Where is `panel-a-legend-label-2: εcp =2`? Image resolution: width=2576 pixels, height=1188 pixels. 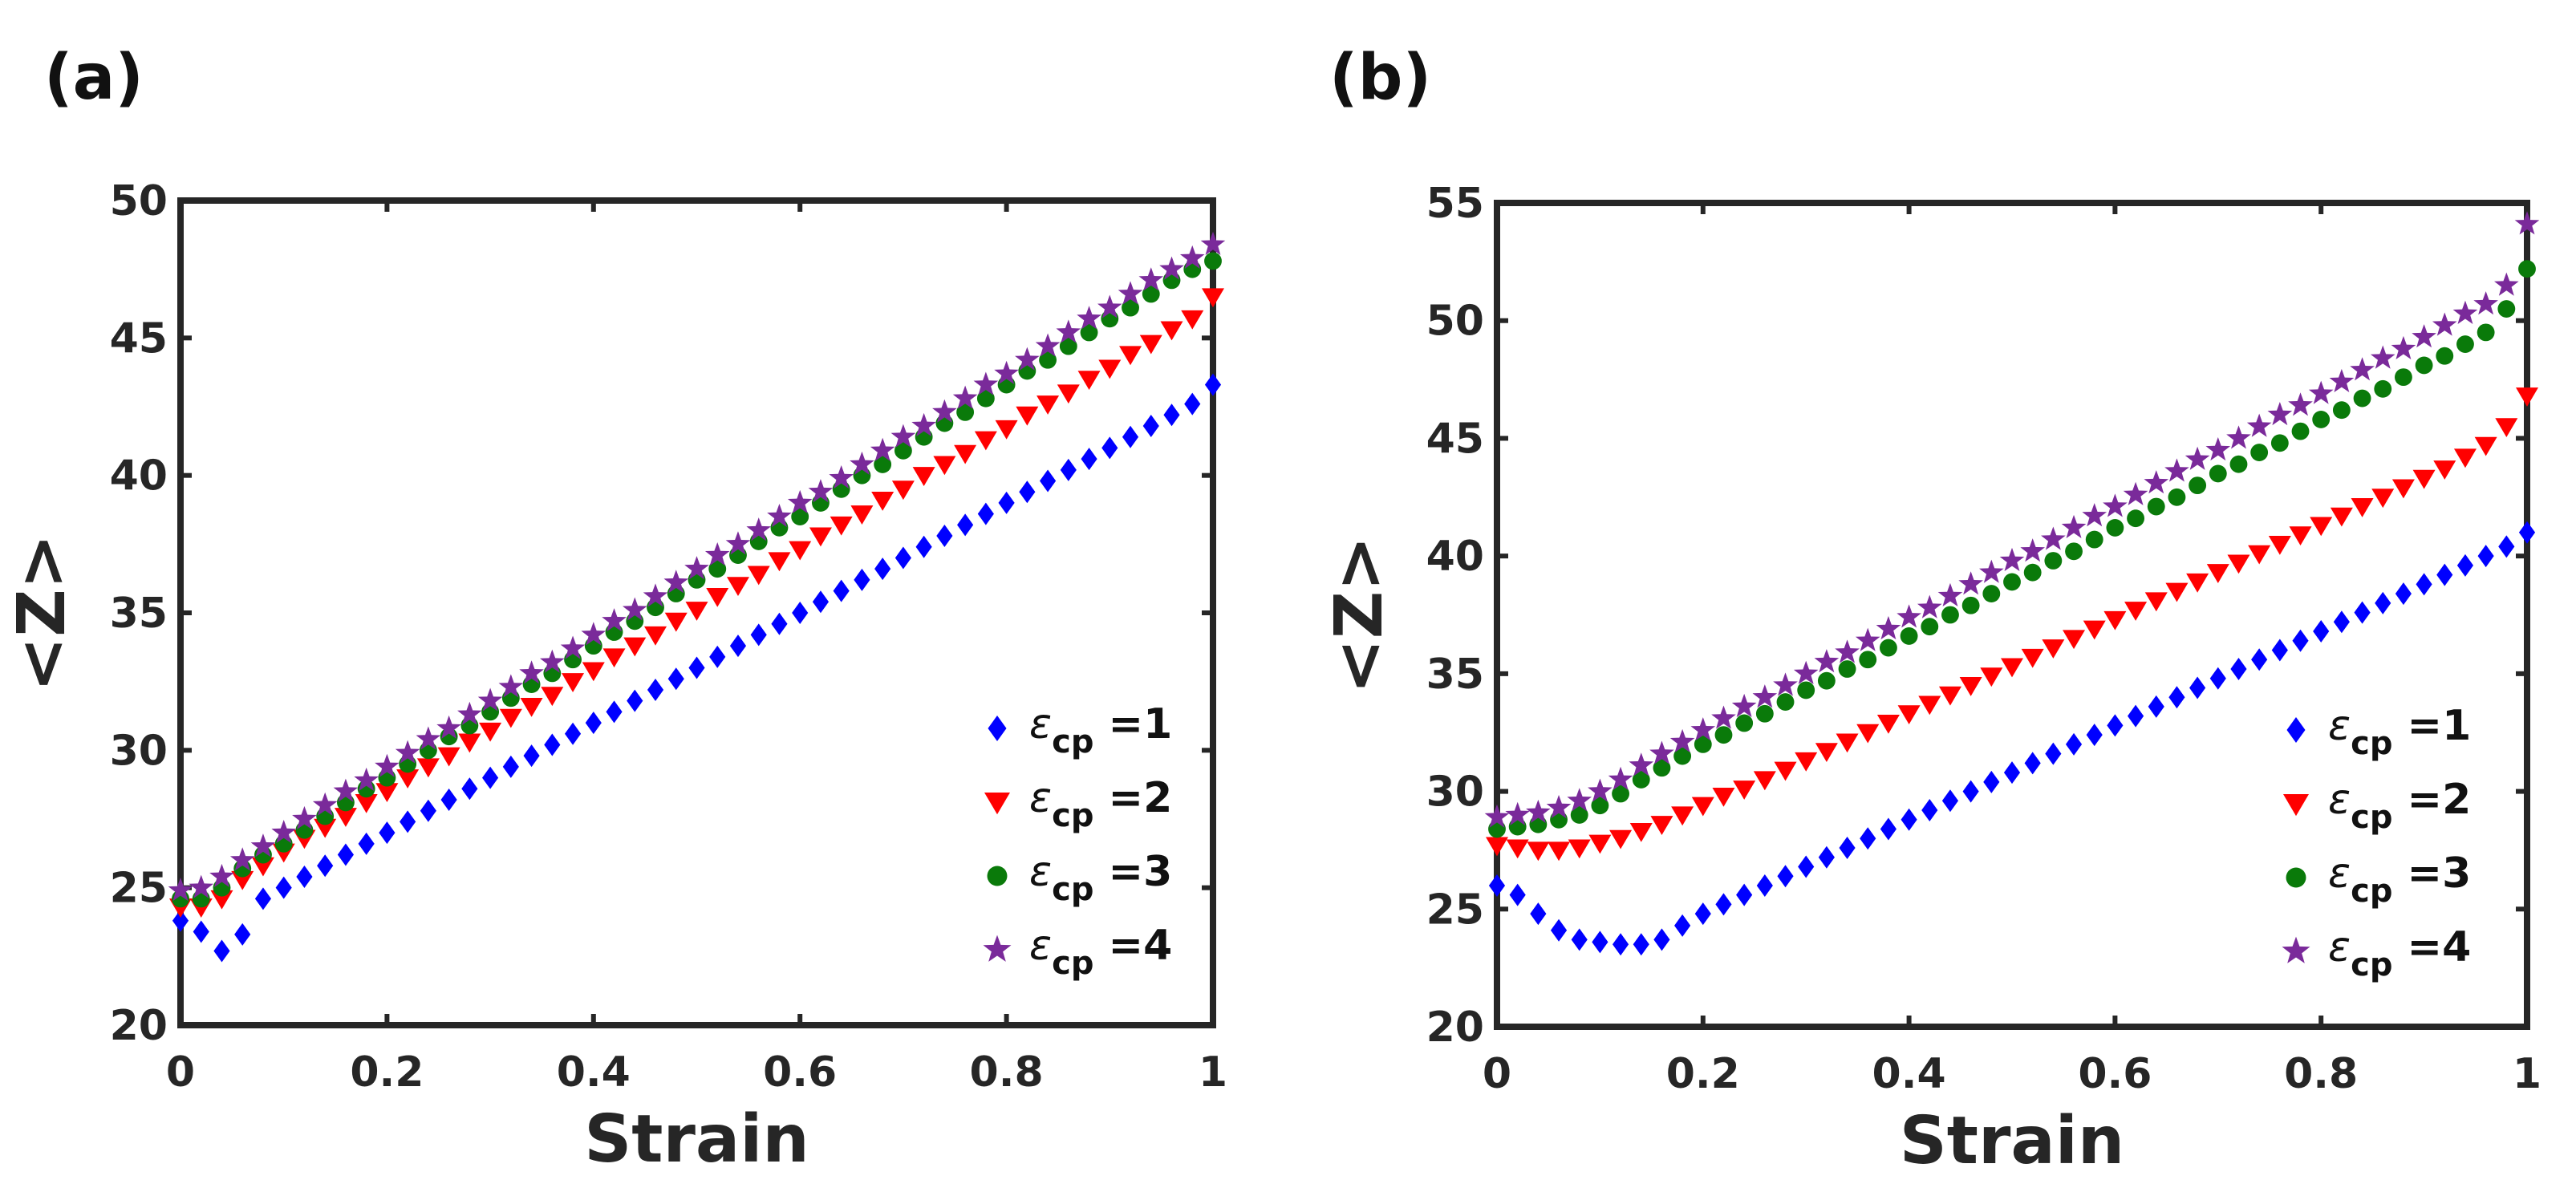 panel-a-legend-label-2: εcp =2 is located at coordinates (1100, 804).